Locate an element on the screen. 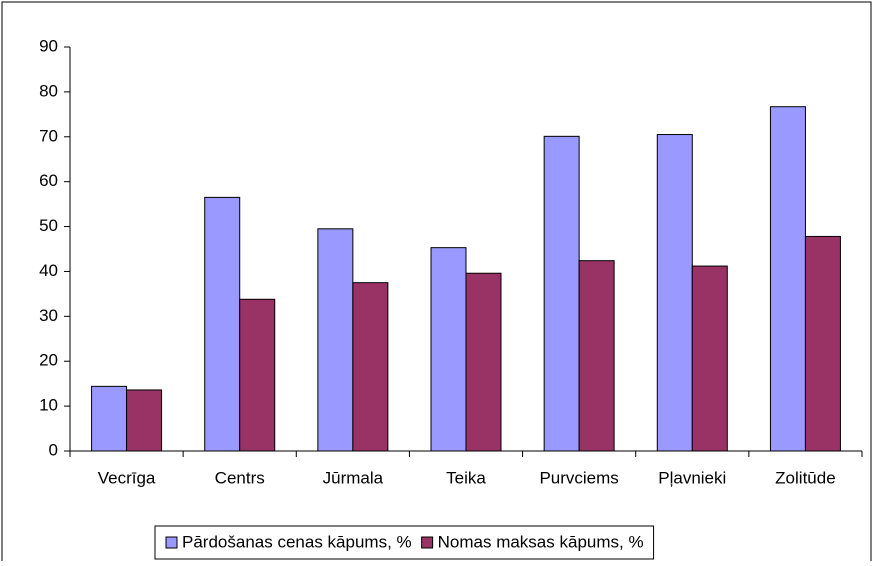 The width and height of the screenshot is (874, 566). legend-label: Pārdošanas cenas kāpums, % is located at coordinates (297, 541).